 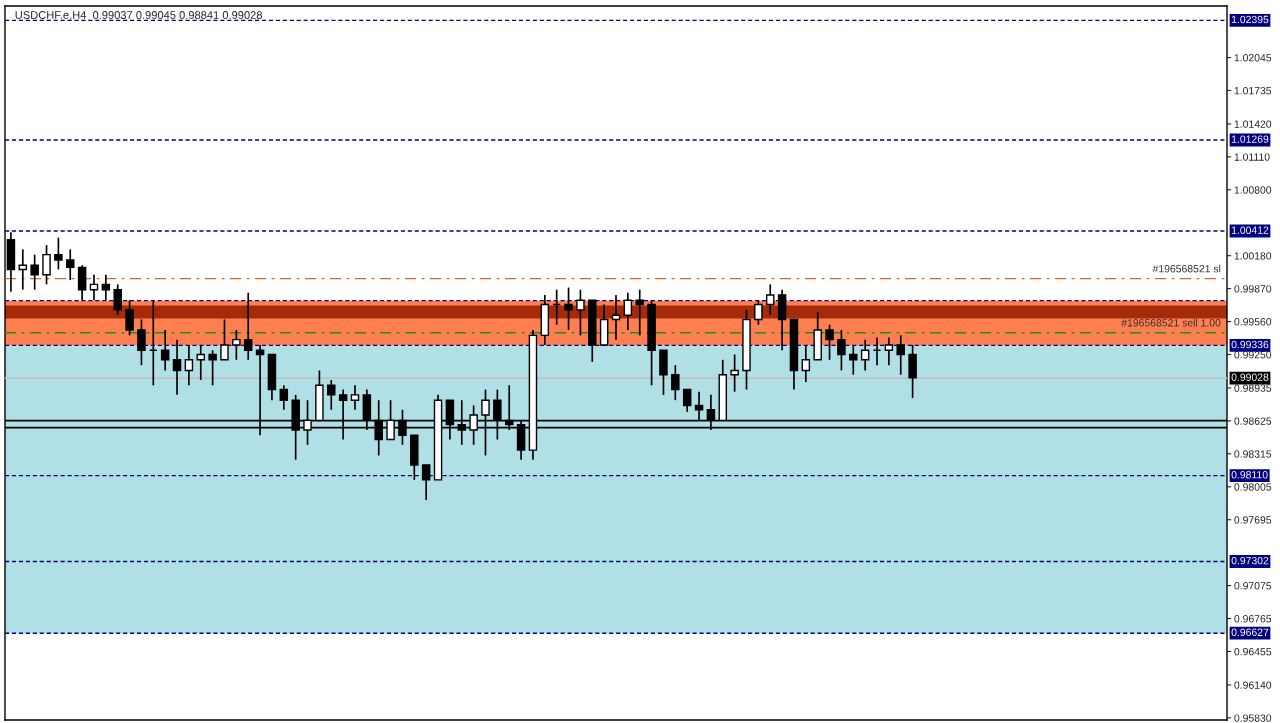 What do you see at coordinates (1253, 355) in the screenshot?
I see `y-tick-label: 0.99250` at bounding box center [1253, 355].